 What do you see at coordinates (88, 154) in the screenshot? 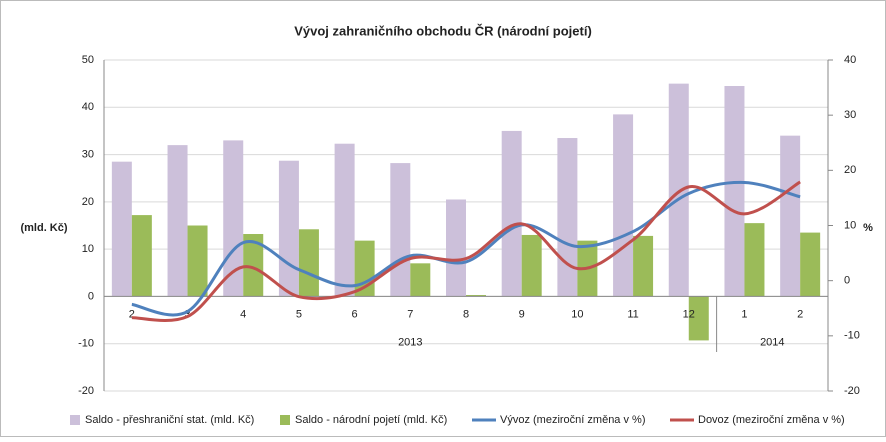
I see `y-tick-label: 30` at bounding box center [88, 154].